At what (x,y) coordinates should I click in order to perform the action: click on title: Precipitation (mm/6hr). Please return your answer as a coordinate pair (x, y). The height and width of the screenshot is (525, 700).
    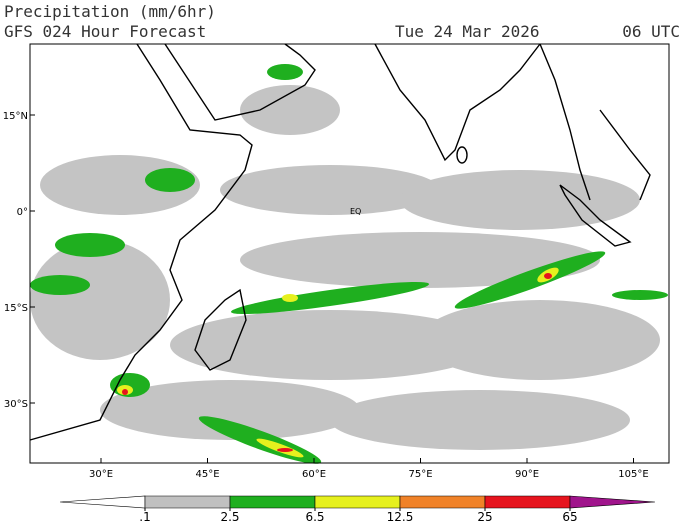
    Looking at the image, I should click on (110, 11).